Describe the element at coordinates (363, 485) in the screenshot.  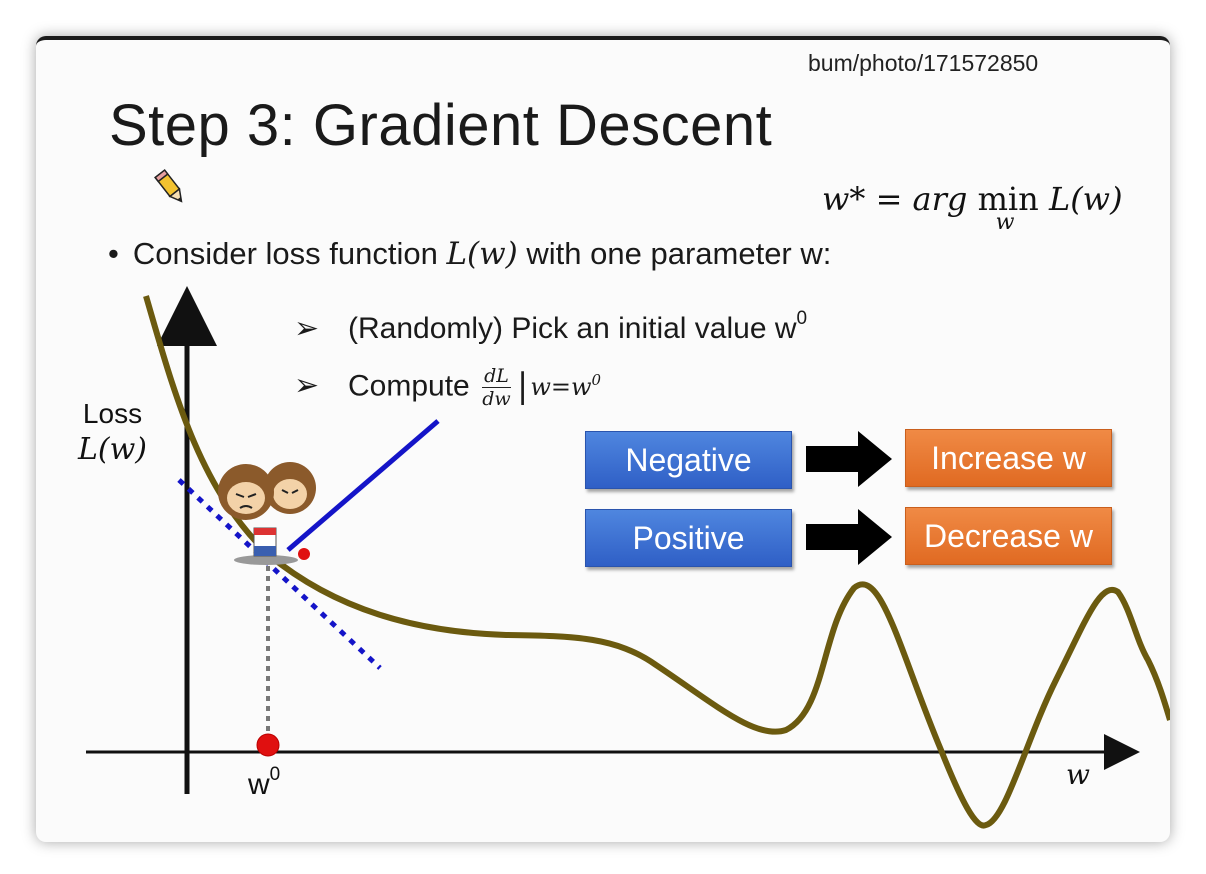
I see `slope-line` at that location.